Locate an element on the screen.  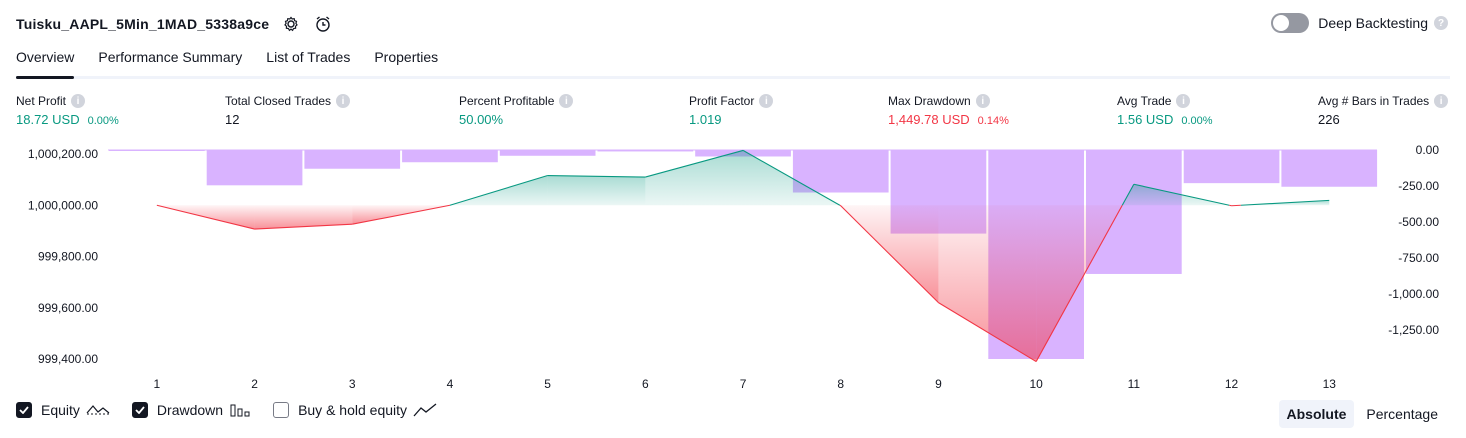
deep-backtesting: Deep Backtesting ? is located at coordinates (1359, 23).